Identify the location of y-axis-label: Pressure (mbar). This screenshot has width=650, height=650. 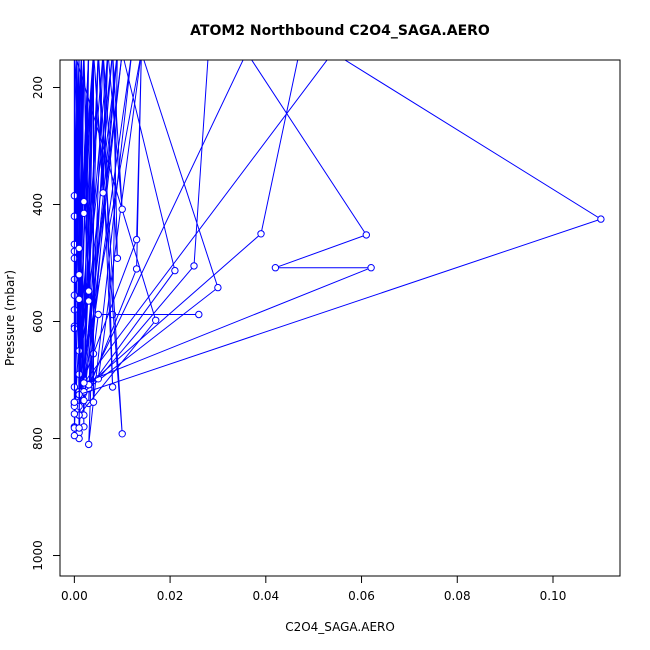
(10, 318).